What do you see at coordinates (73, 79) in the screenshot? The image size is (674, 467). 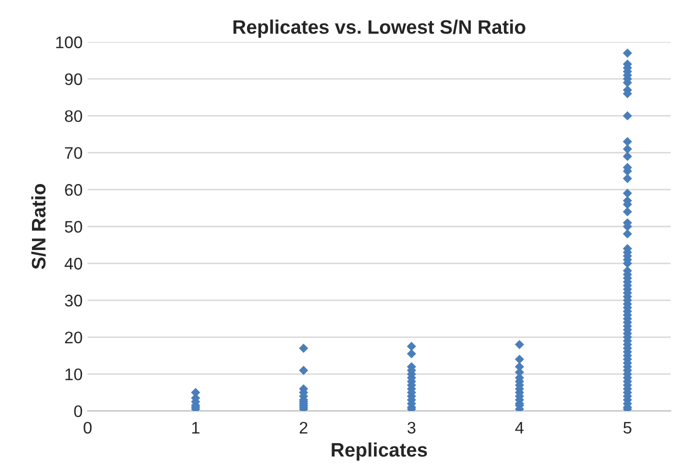 I see `y-tick-label: 90` at bounding box center [73, 79].